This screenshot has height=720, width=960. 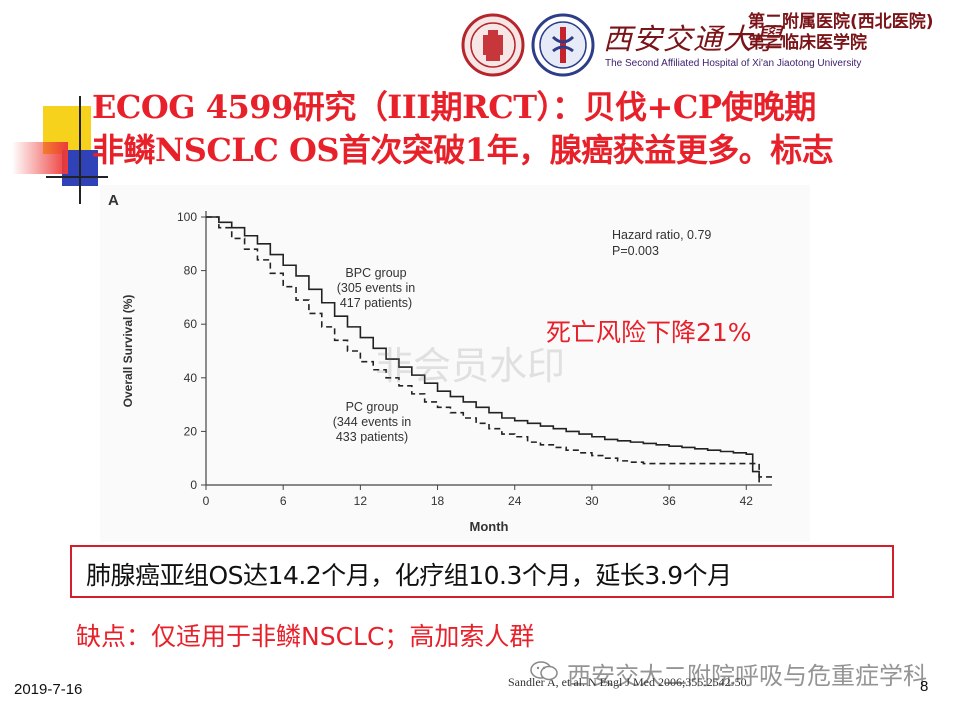 I want to click on wechat-icon, so click(x=544, y=671).